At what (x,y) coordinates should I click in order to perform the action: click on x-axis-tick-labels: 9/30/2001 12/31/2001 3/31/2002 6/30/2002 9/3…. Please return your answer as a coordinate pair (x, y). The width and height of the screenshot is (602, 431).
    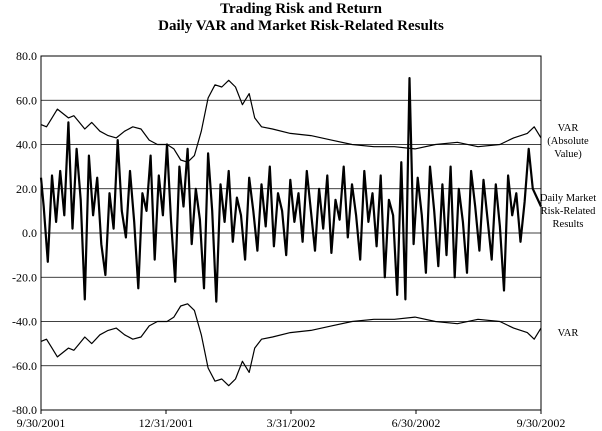
    Looking at the image, I should click on (291, 423).